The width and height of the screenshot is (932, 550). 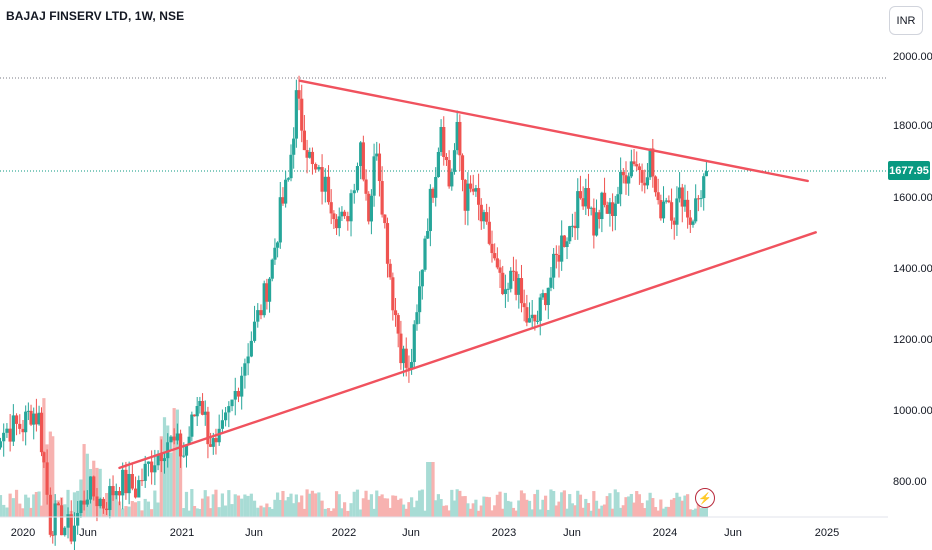 I want to click on trendline, so click(x=553, y=131).